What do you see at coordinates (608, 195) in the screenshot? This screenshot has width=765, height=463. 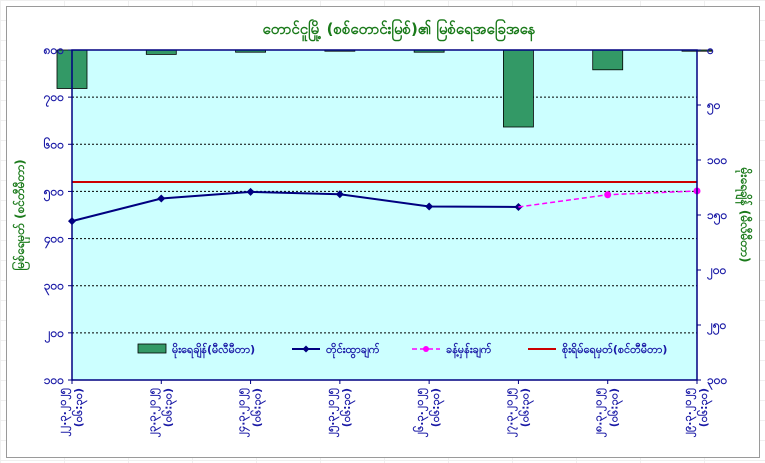 I see `forecast-point` at bounding box center [608, 195].